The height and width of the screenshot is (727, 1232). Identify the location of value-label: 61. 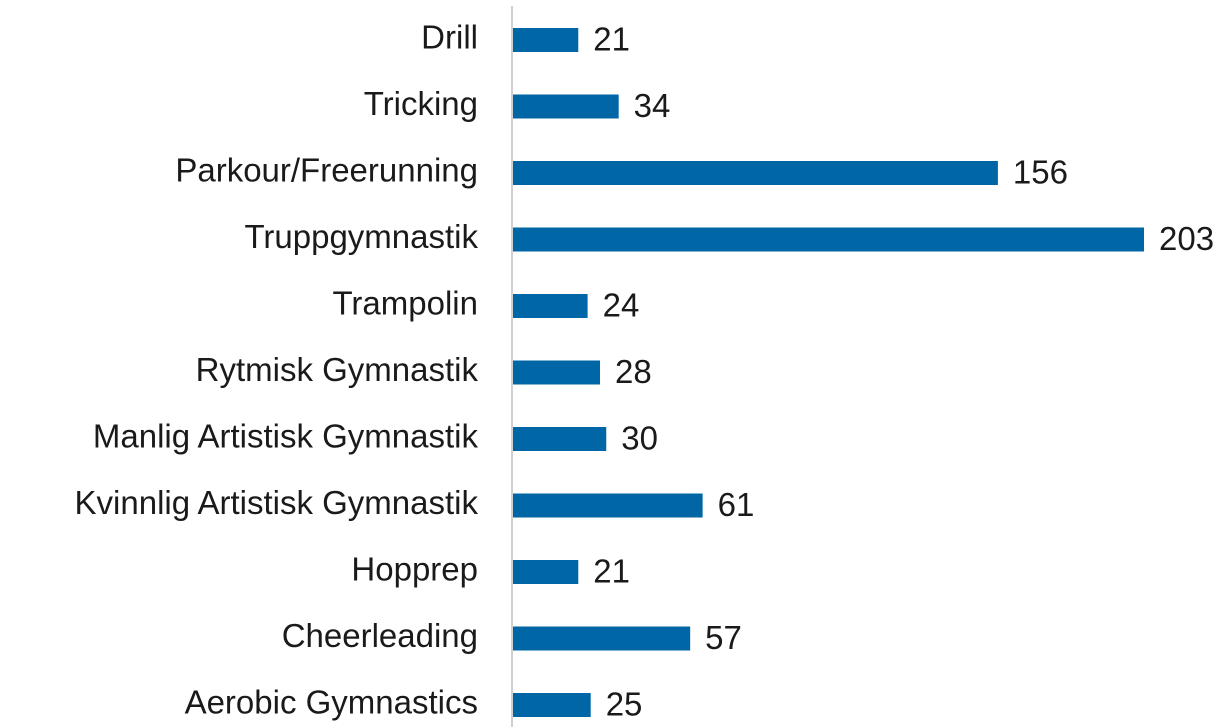
(736, 504).